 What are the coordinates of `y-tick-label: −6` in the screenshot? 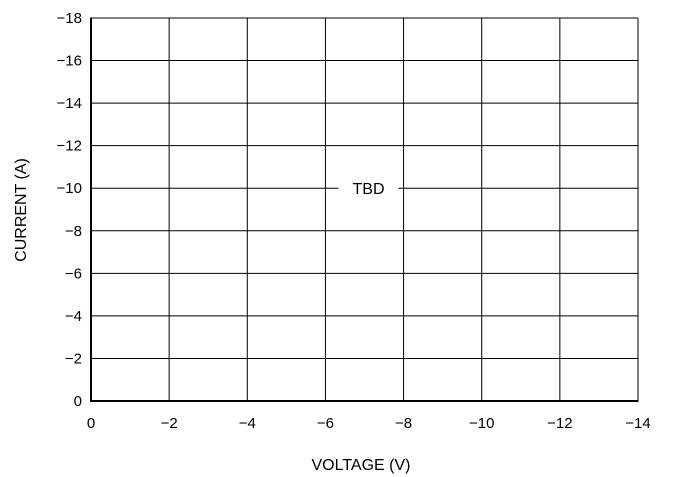 It's located at (73, 273).